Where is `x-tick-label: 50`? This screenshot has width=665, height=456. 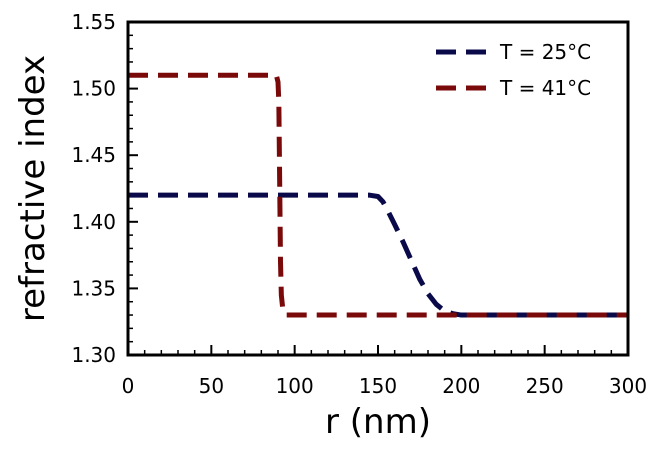 x-tick-label: 50 is located at coordinates (211, 386).